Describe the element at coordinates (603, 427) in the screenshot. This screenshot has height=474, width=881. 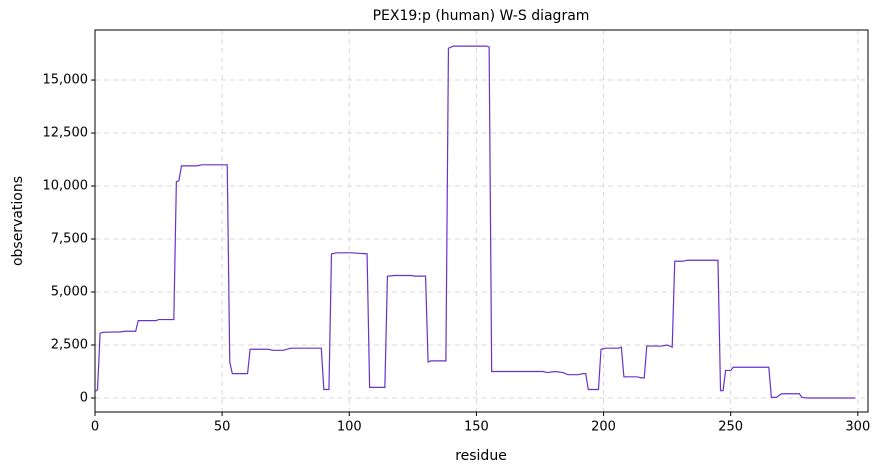
I see `x-tick-label: 200` at that location.